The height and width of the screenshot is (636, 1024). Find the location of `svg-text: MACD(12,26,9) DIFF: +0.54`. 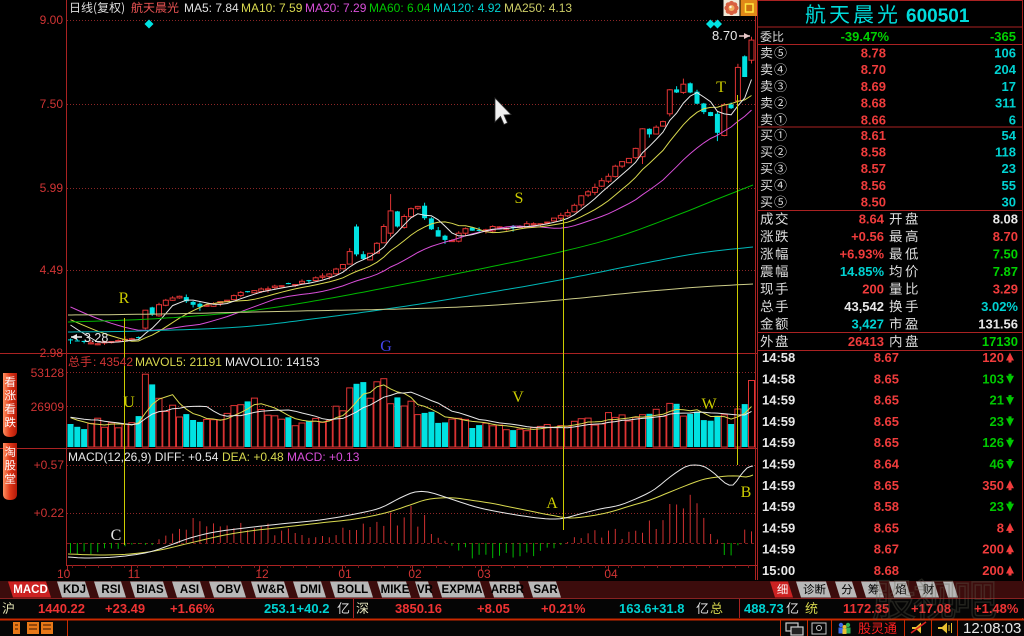

svg-text: MACD(12,26,9) DIFF: +0.54 is located at coordinates (143, 457).